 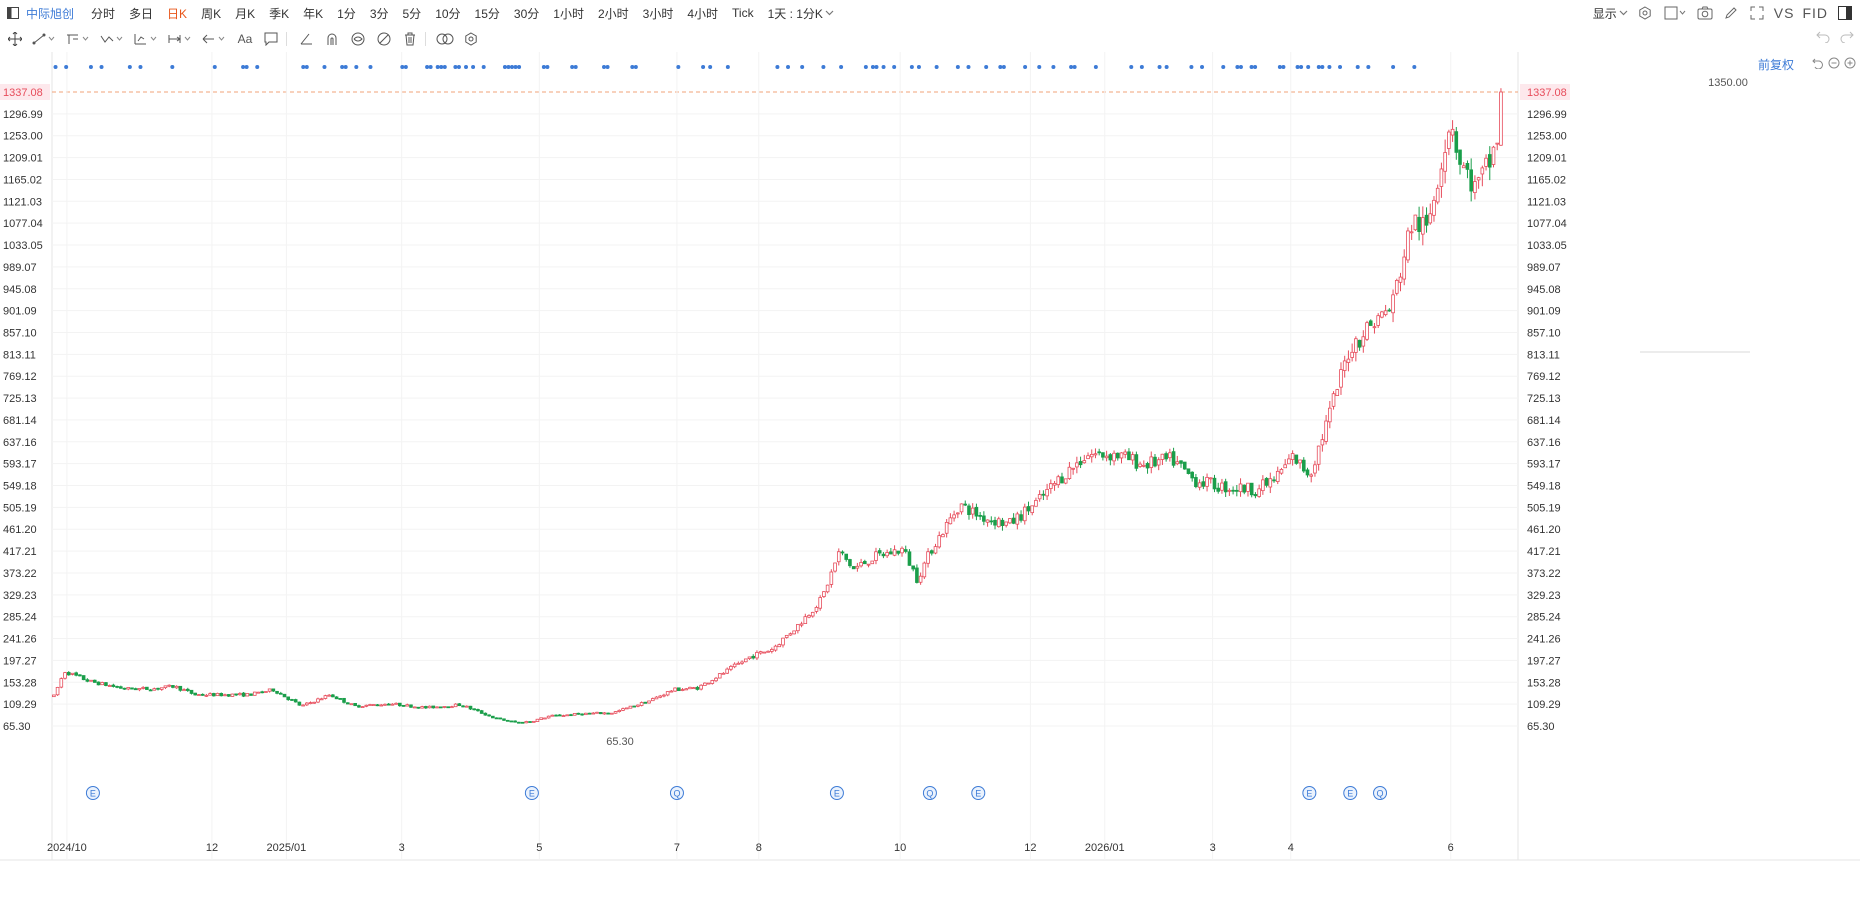 What do you see at coordinates (79, 39) in the screenshot?
I see `channel-tool-icon` at bounding box center [79, 39].